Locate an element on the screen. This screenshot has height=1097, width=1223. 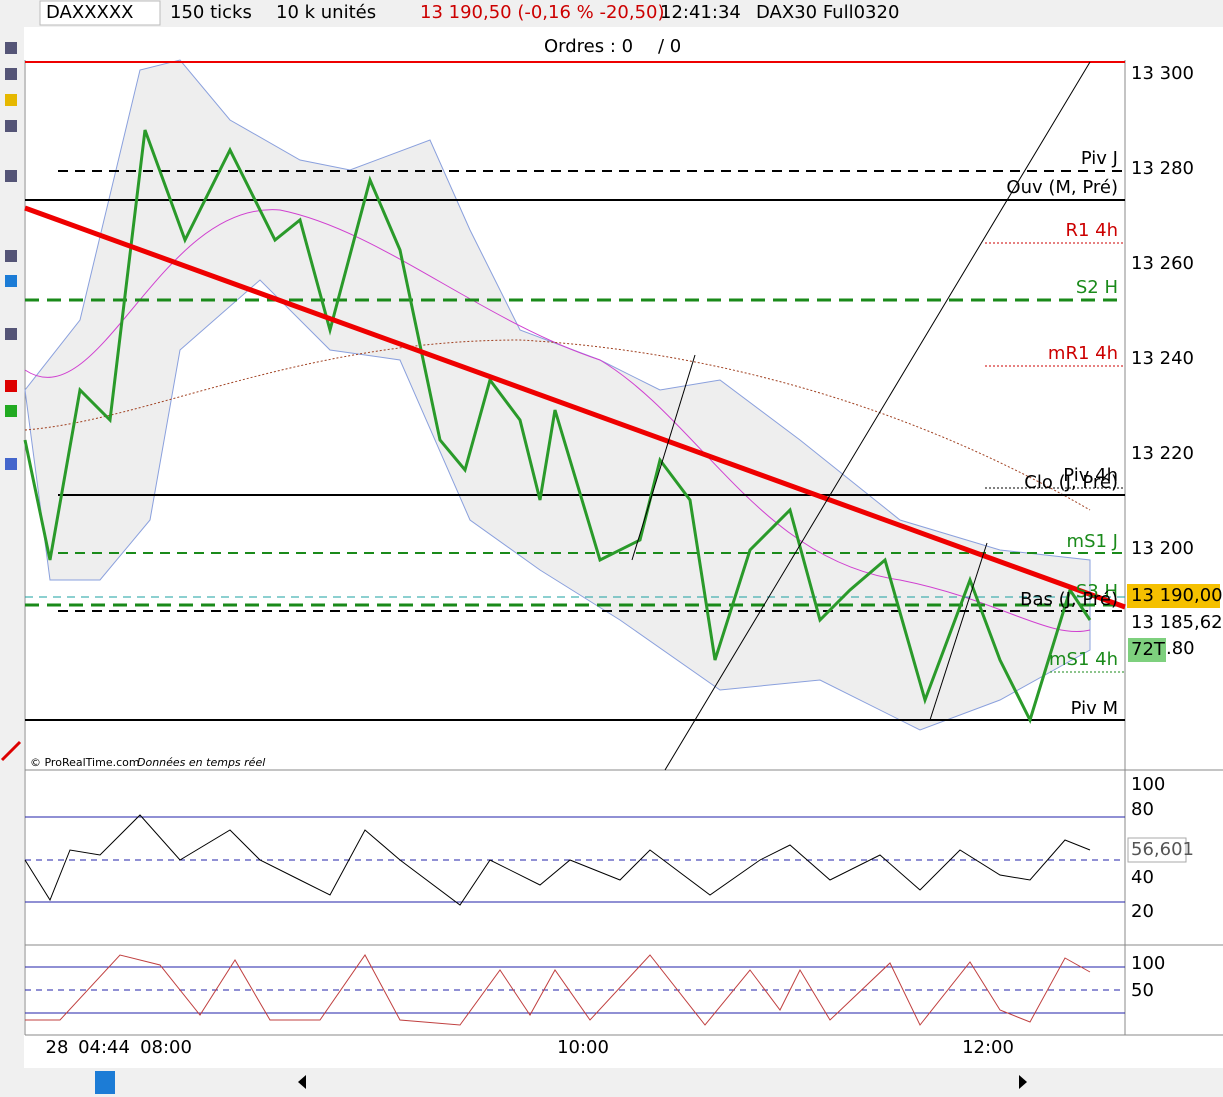
price-tick-label: 13 240 is located at coordinates (1162, 358).